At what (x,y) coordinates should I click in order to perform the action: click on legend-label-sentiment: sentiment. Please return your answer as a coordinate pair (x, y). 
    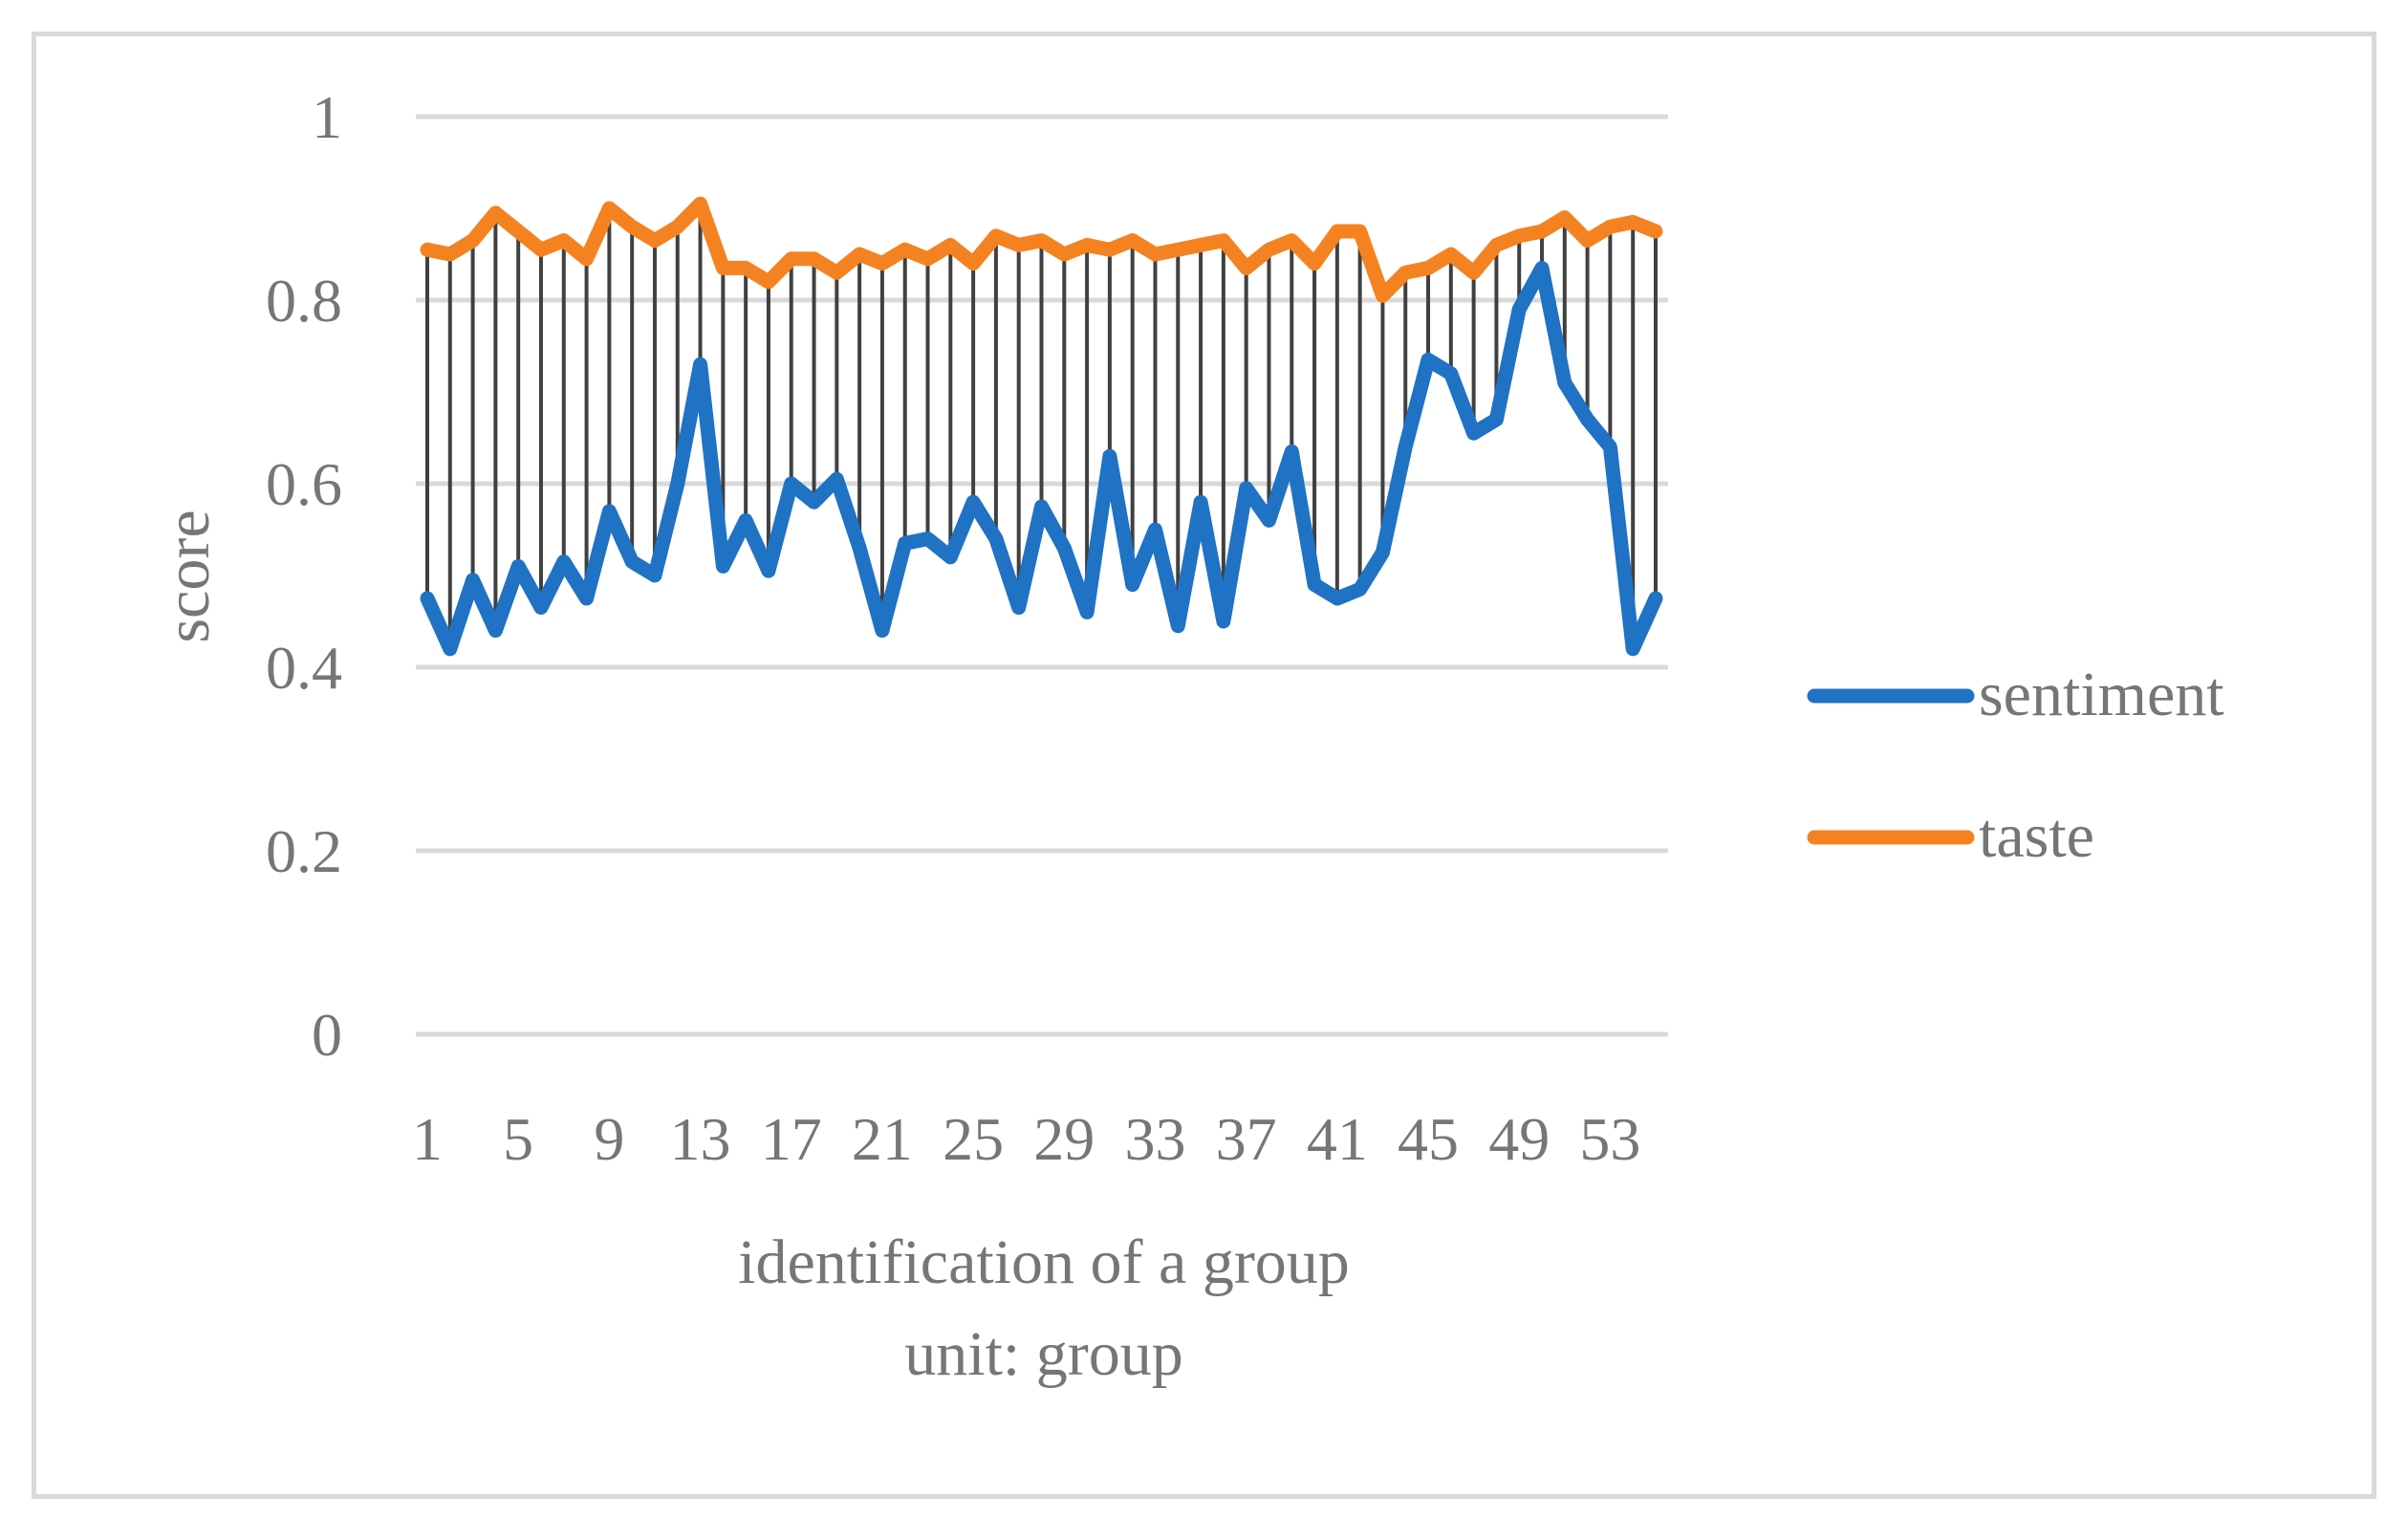
    Looking at the image, I should click on (2102, 694).